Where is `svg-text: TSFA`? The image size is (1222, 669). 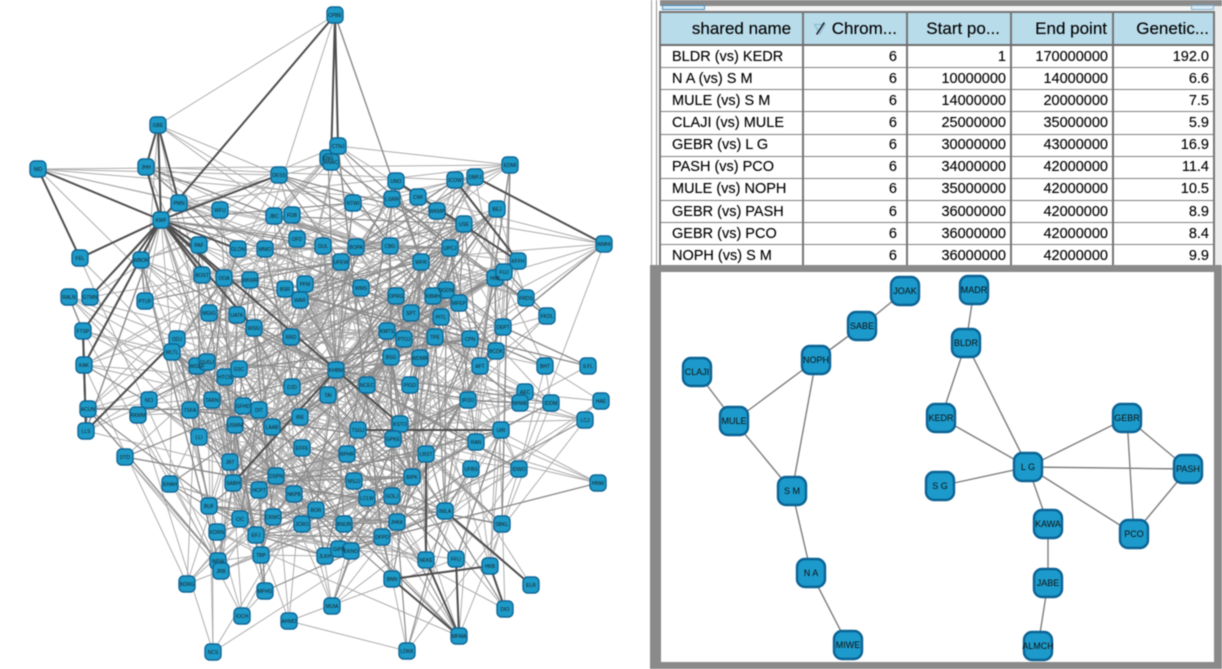
svg-text: TSFA is located at coordinates (190, 411).